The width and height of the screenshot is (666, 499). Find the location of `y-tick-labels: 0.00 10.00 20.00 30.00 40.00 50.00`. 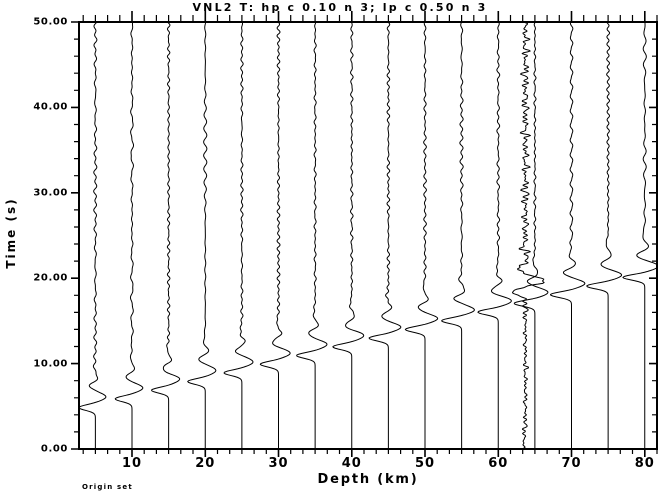

y-tick-labels: 0.00 10.00 20.00 30.00 40.00 50.00 is located at coordinates (34, 249).